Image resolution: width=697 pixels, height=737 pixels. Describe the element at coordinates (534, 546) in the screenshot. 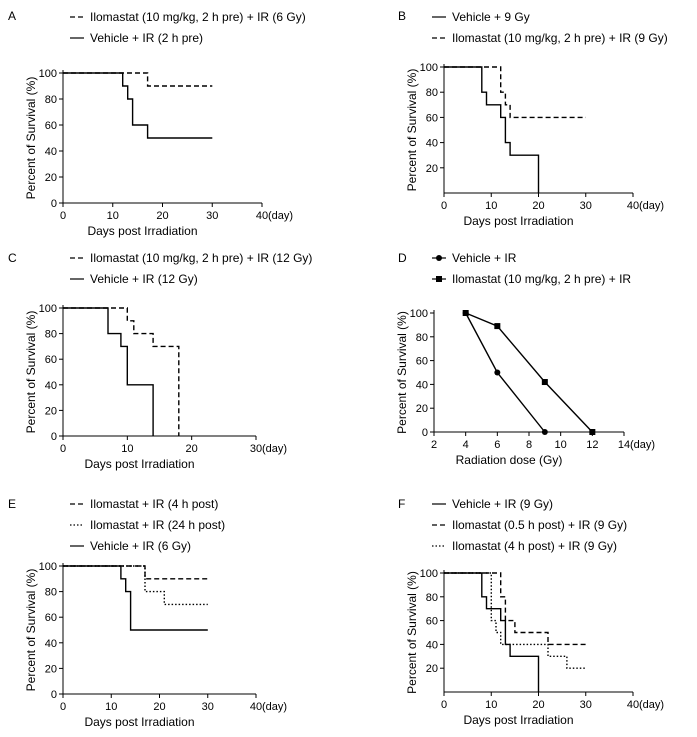

I see `legend-label: Ilomastat (4 h post) + IR (9 Gy)` at that location.